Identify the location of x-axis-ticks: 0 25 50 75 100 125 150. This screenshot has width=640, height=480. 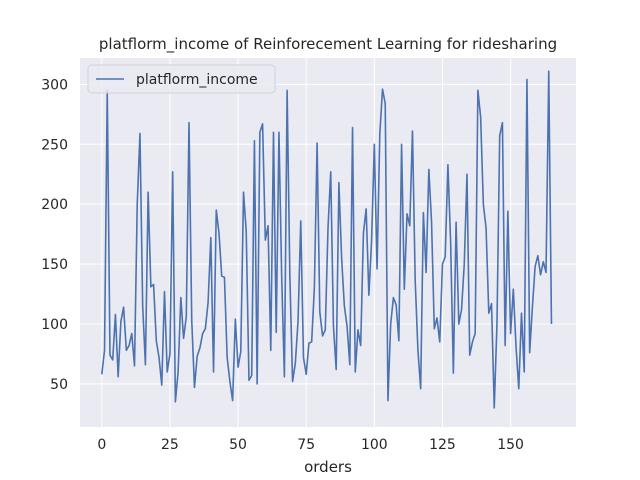
(310, 445).